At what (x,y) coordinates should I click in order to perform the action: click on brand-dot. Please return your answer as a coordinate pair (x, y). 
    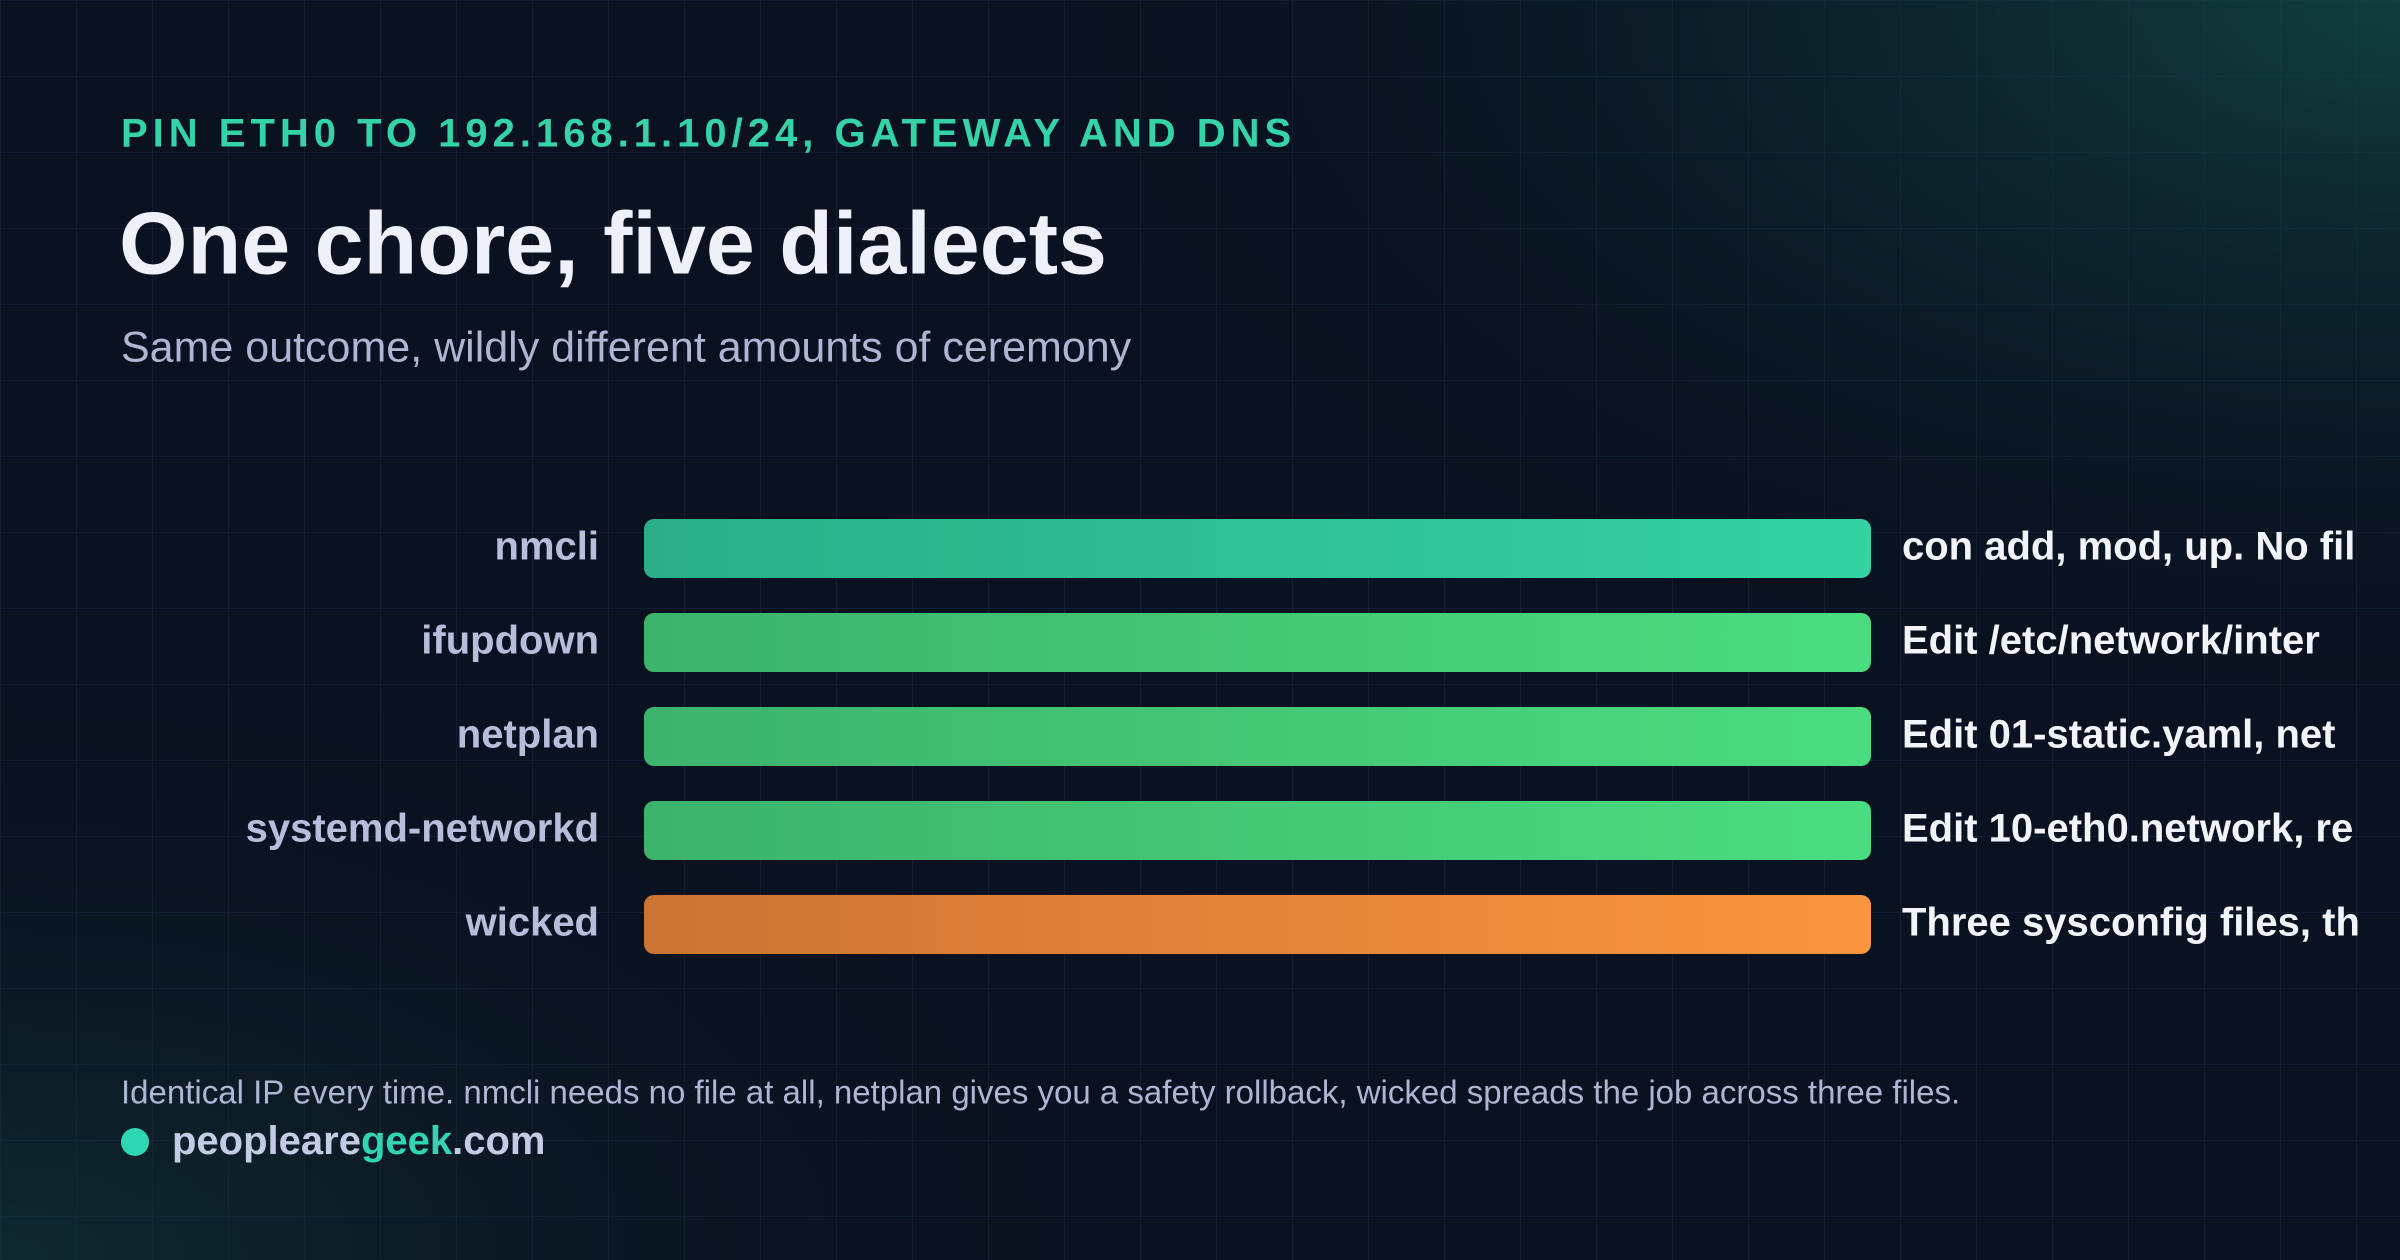
    Looking at the image, I should click on (135, 1142).